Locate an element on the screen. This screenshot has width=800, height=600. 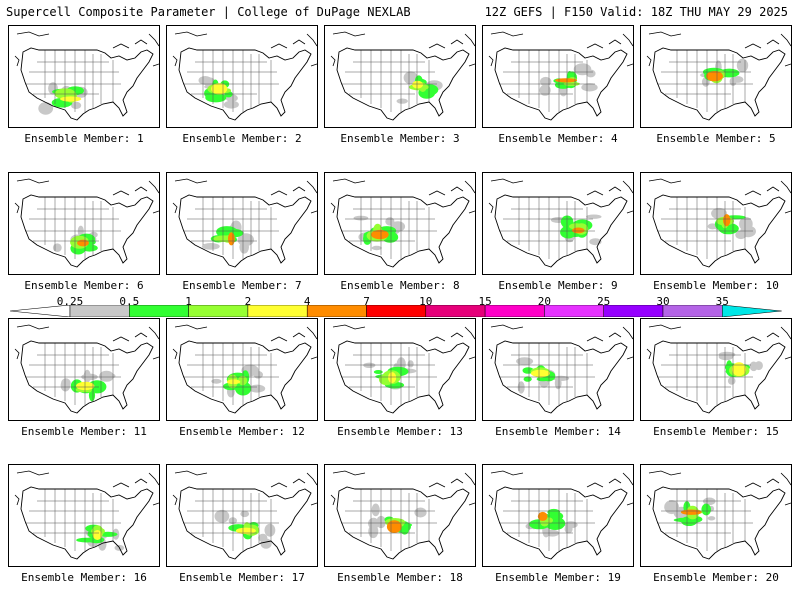
member-caption: Ensemble Member: 4 is located at coordinates (558, 138).